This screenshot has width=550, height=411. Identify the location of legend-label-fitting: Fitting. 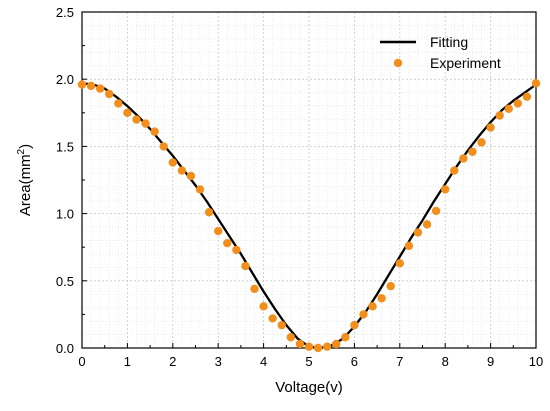
(449, 42).